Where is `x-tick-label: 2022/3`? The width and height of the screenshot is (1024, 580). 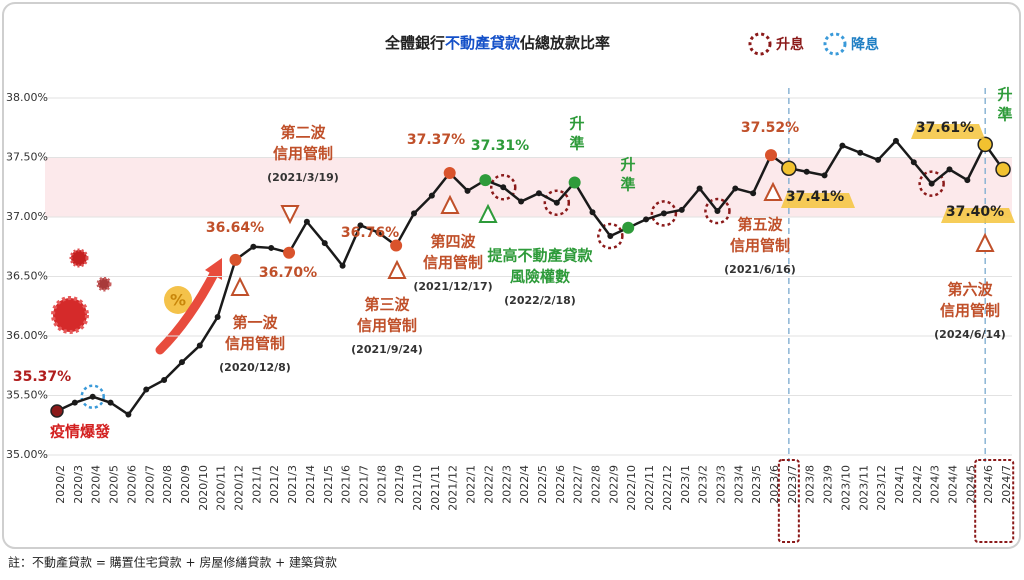
x-tick-label: 2022/3 is located at coordinates (506, 484).